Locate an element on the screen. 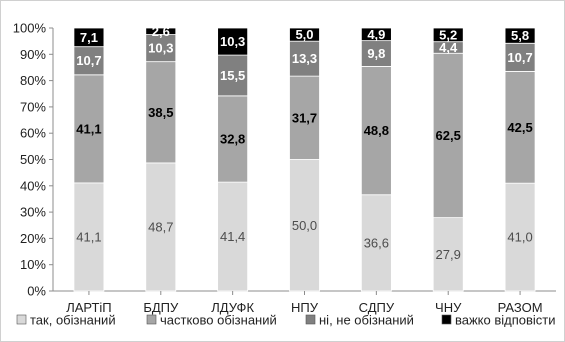 The image size is (565, 342). x-tick-label: РАЗОМ is located at coordinates (520, 307).